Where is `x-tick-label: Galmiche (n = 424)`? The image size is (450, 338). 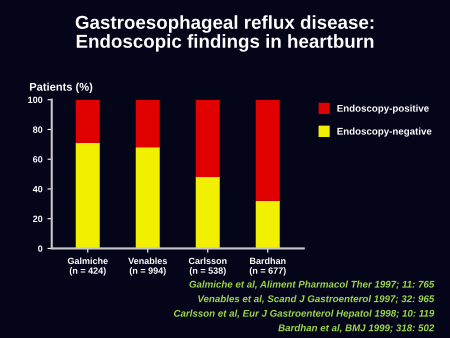
x-tick-label: Galmiche (n = 424) is located at coordinates (88, 266).